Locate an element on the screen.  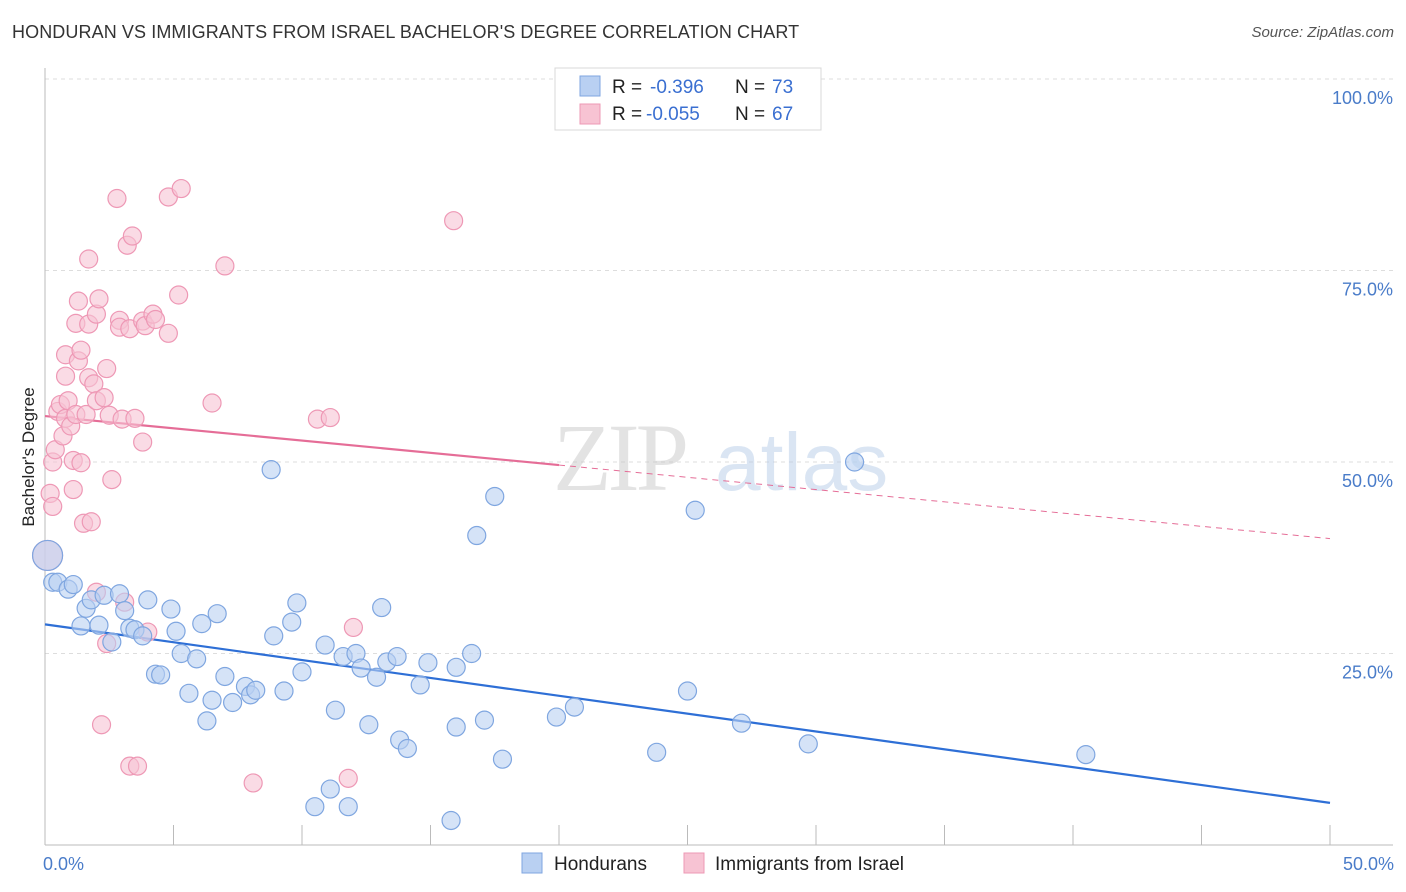
x-tick-label-min: 0.0% is located at coordinates (63, 864).